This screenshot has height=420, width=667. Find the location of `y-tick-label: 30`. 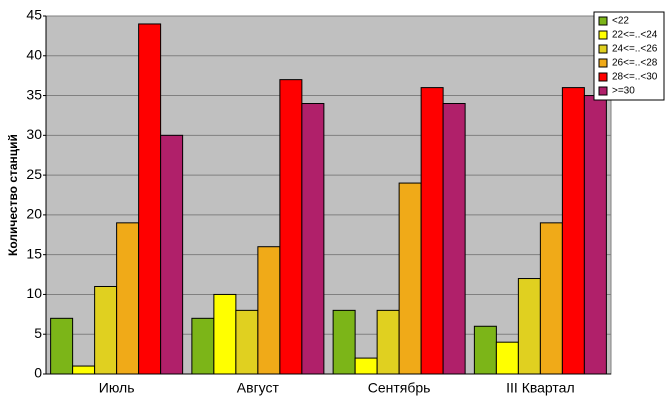

y-tick-label: 30 is located at coordinates (34, 134).